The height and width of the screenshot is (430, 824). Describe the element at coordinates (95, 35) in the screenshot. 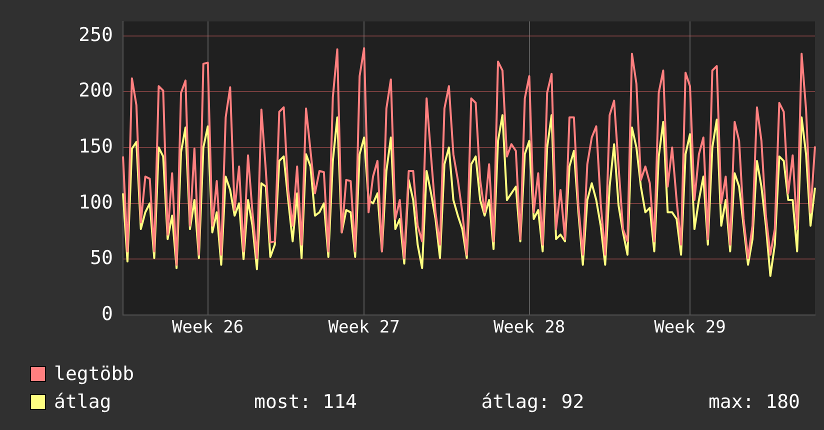

I see `y-tick-label: 250` at that location.